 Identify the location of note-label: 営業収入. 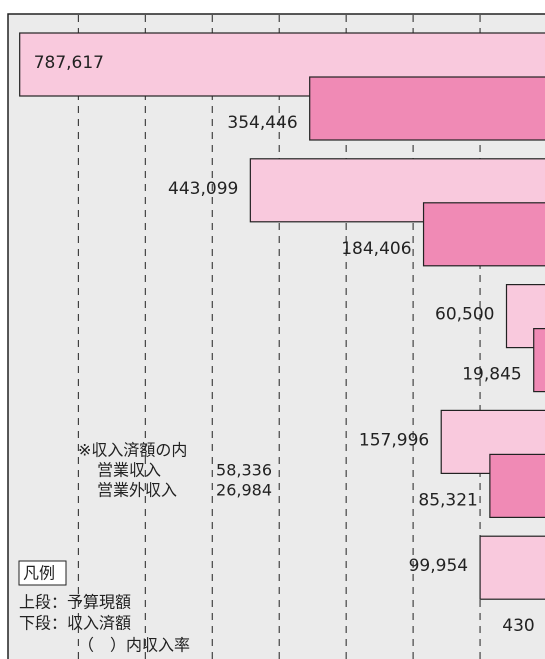
(129, 470).